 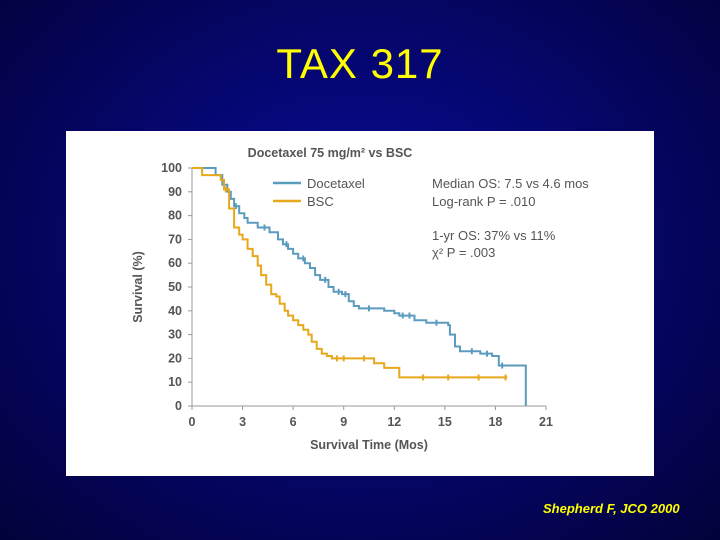 What do you see at coordinates (175, 239) in the screenshot?
I see `y-tick-label: 70` at bounding box center [175, 239].